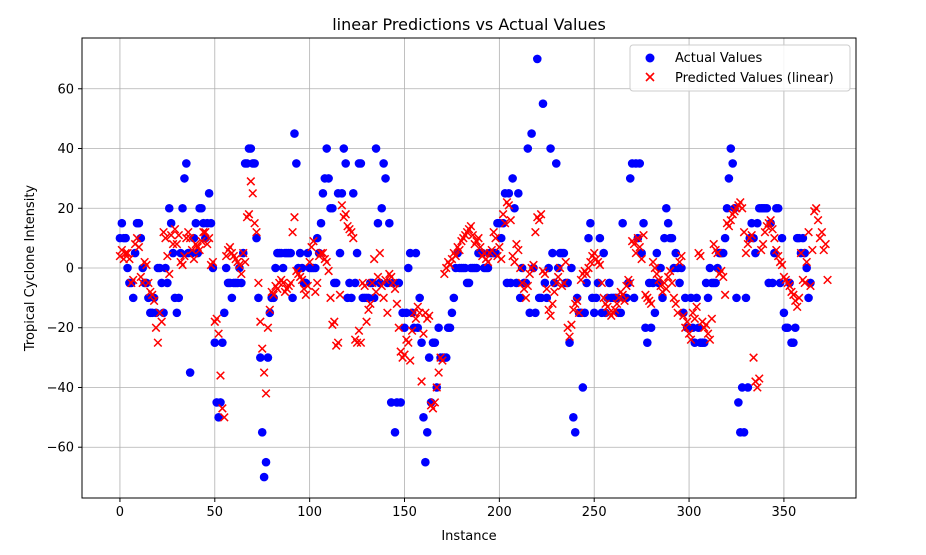 The height and width of the screenshot is (555, 926). What do you see at coordinates (719, 58) in the screenshot?
I see `legend-label-actual: Actual Values` at bounding box center [719, 58].